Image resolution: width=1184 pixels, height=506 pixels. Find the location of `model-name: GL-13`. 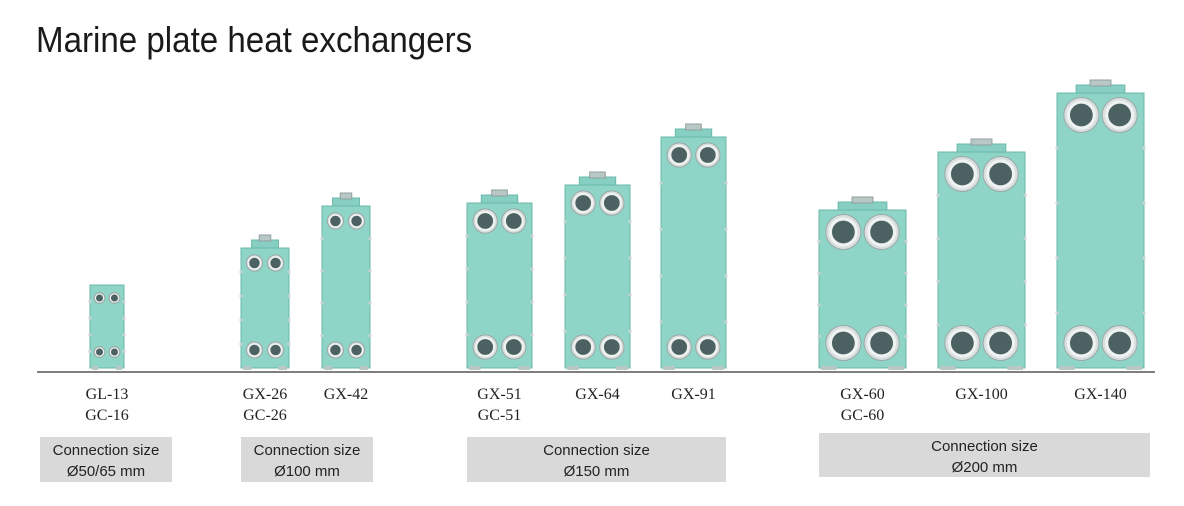

model-name: GL-13 is located at coordinates (107, 394).